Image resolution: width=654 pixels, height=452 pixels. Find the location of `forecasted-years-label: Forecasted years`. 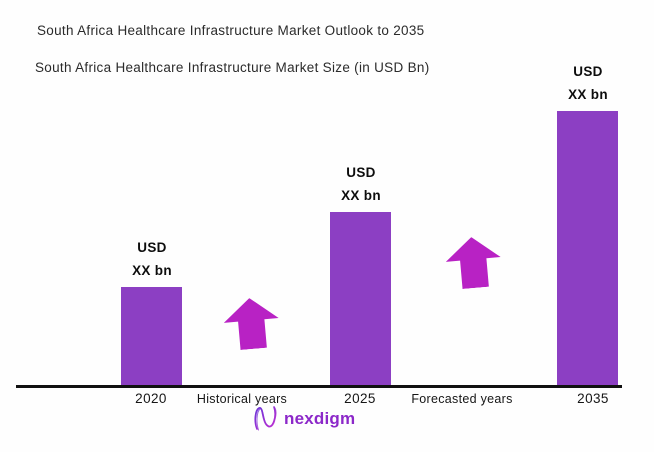

forecasted-years-label: Forecasted years is located at coordinates (462, 399).